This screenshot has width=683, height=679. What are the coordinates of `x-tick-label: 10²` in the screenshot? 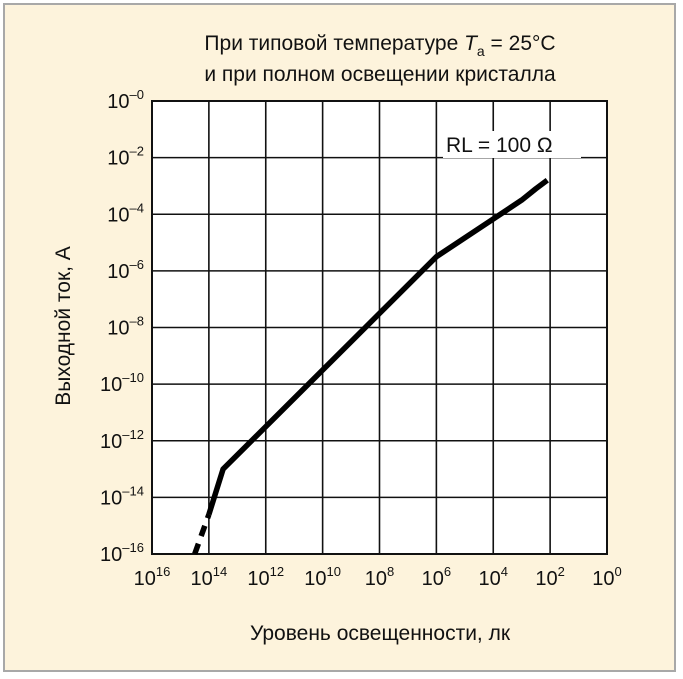 It's located at (549, 577).